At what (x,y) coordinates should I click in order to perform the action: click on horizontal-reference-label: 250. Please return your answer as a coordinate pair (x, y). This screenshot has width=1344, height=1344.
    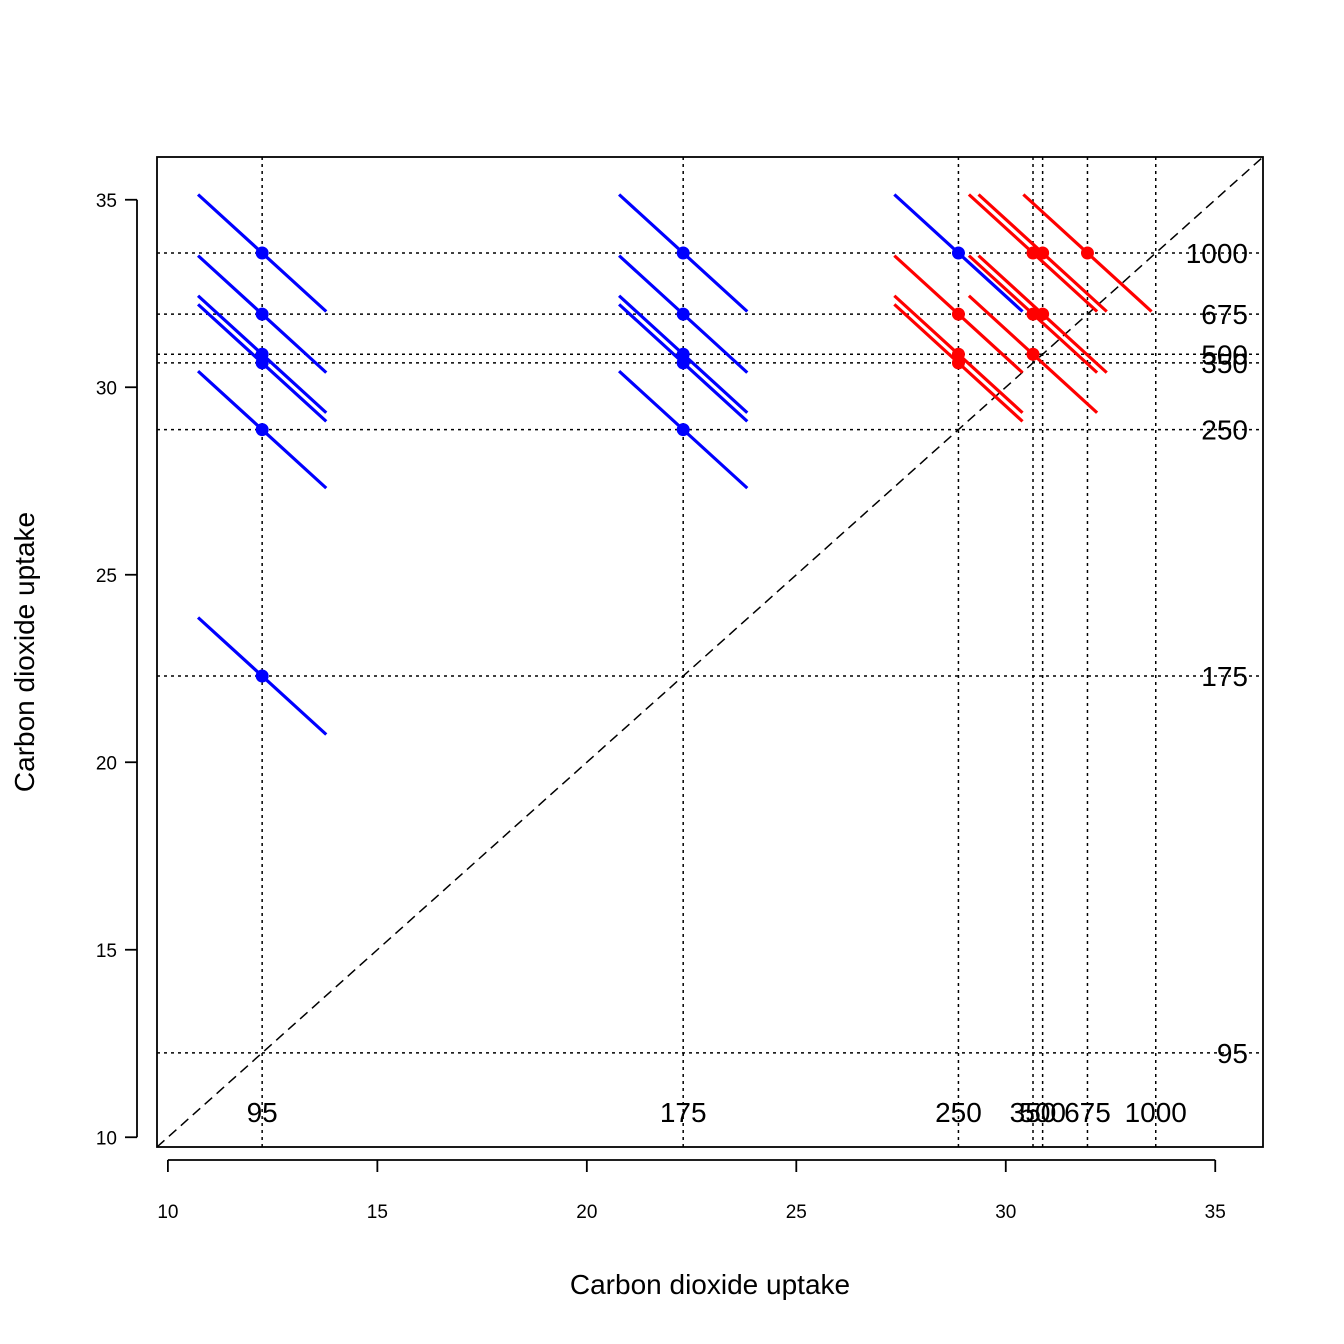
    Looking at the image, I should click on (1224, 430).